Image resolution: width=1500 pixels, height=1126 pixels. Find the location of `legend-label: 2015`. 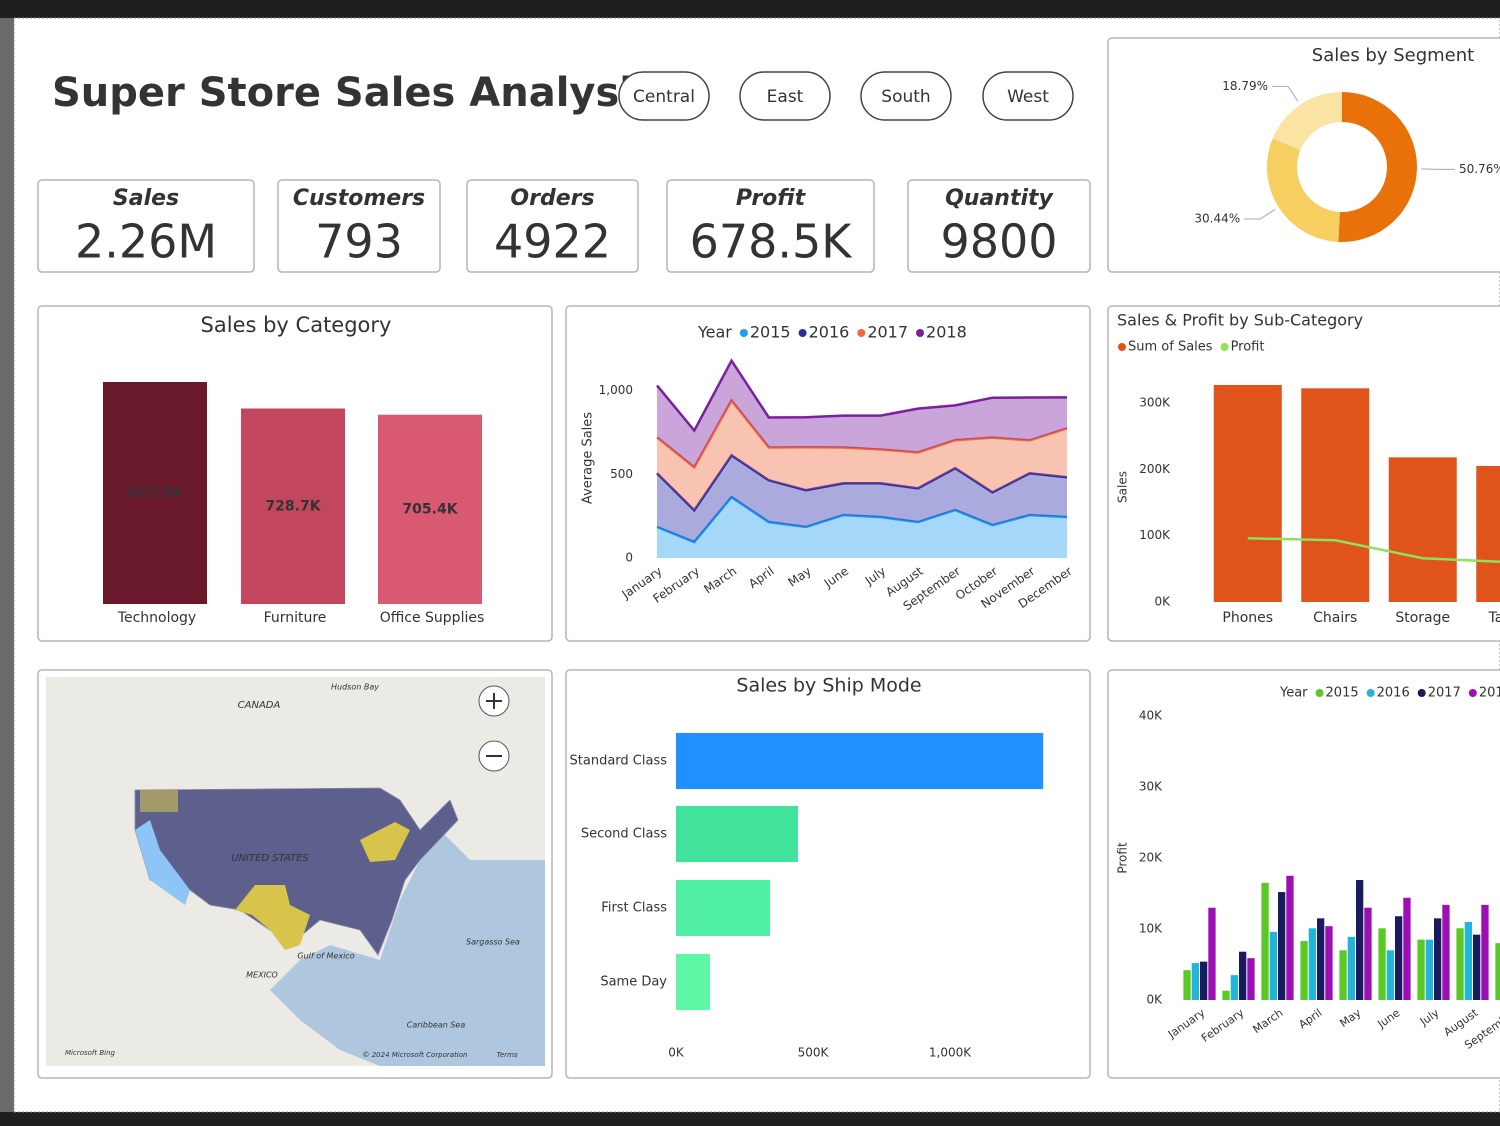

legend-label: 2015 is located at coordinates (770, 332).